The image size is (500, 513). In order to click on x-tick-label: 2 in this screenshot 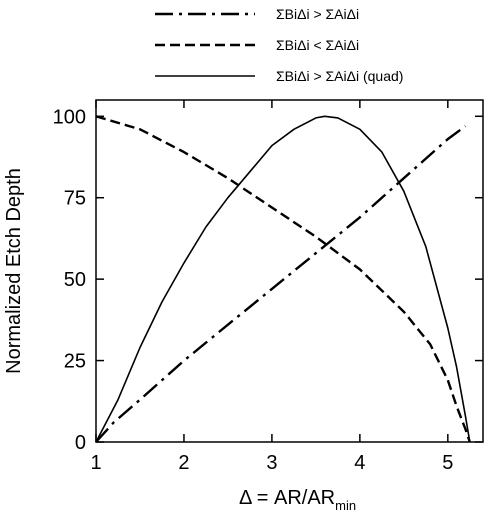, I will do `click(183, 463)`.